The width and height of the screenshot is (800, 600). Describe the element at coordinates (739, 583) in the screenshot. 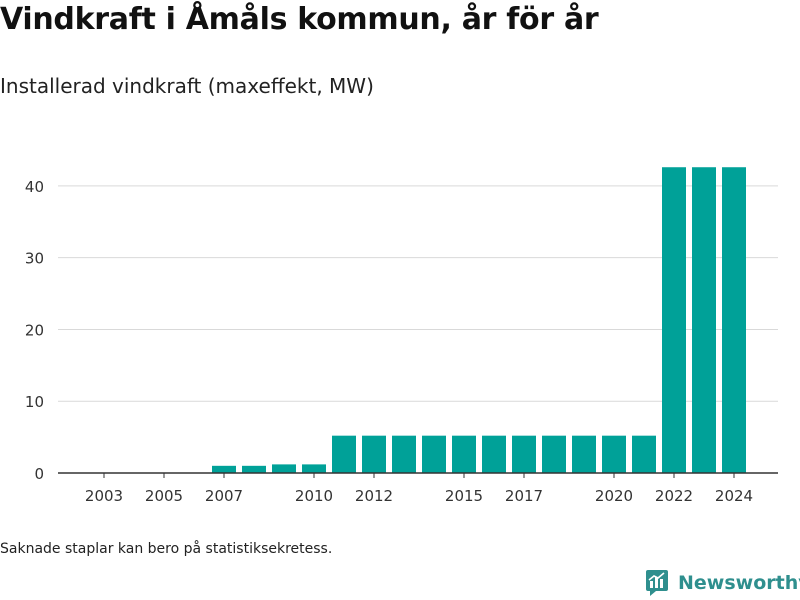

I see `brand-name: Newsworthy` at that location.